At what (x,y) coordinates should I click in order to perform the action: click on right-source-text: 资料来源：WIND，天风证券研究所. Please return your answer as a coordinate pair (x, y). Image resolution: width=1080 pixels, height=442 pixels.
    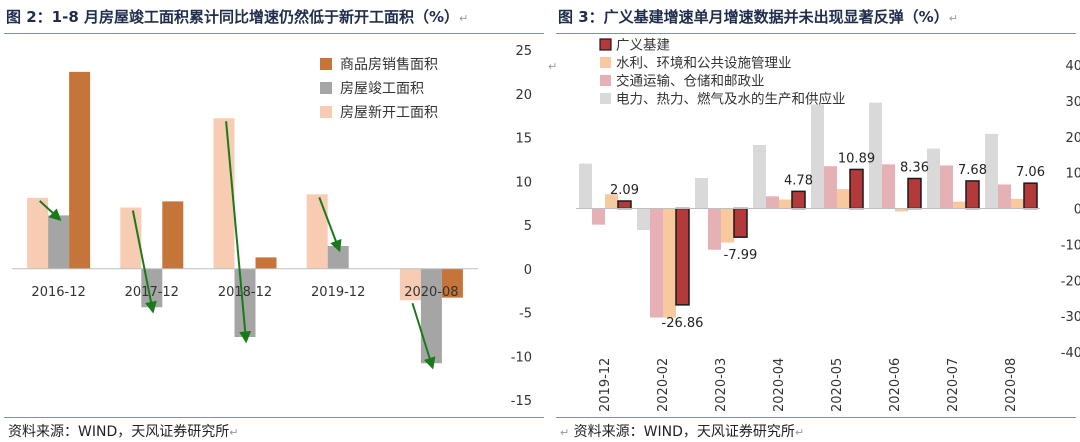
    Looking at the image, I should click on (684, 432).